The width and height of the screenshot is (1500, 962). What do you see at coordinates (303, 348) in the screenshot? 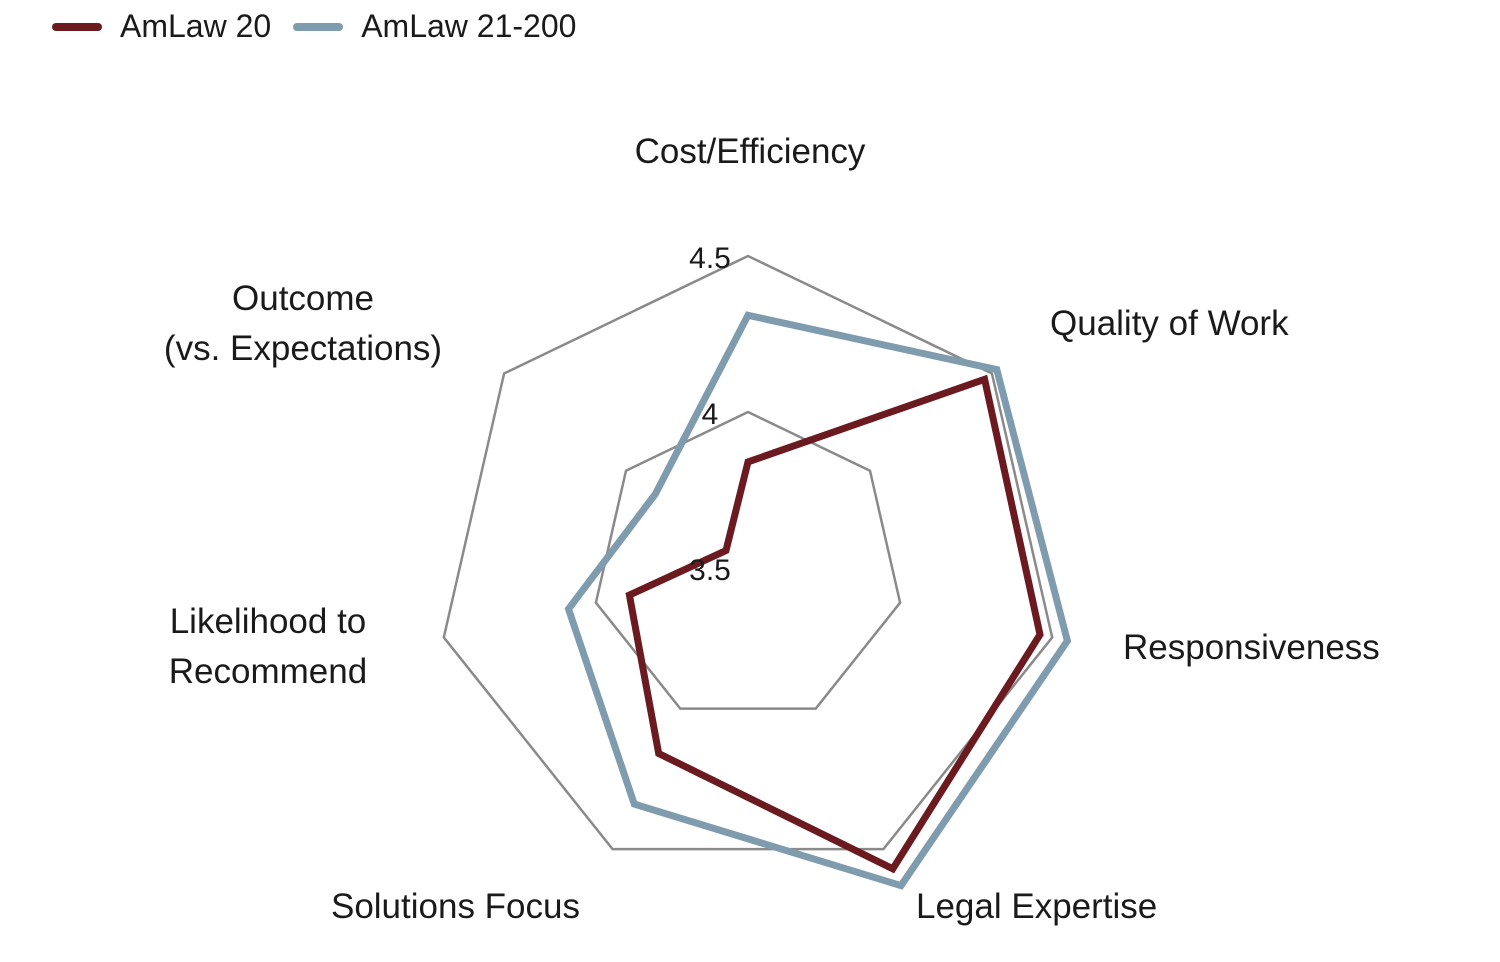
I see `category-label-6-line-1: (vs. Expectations)` at bounding box center [303, 348].